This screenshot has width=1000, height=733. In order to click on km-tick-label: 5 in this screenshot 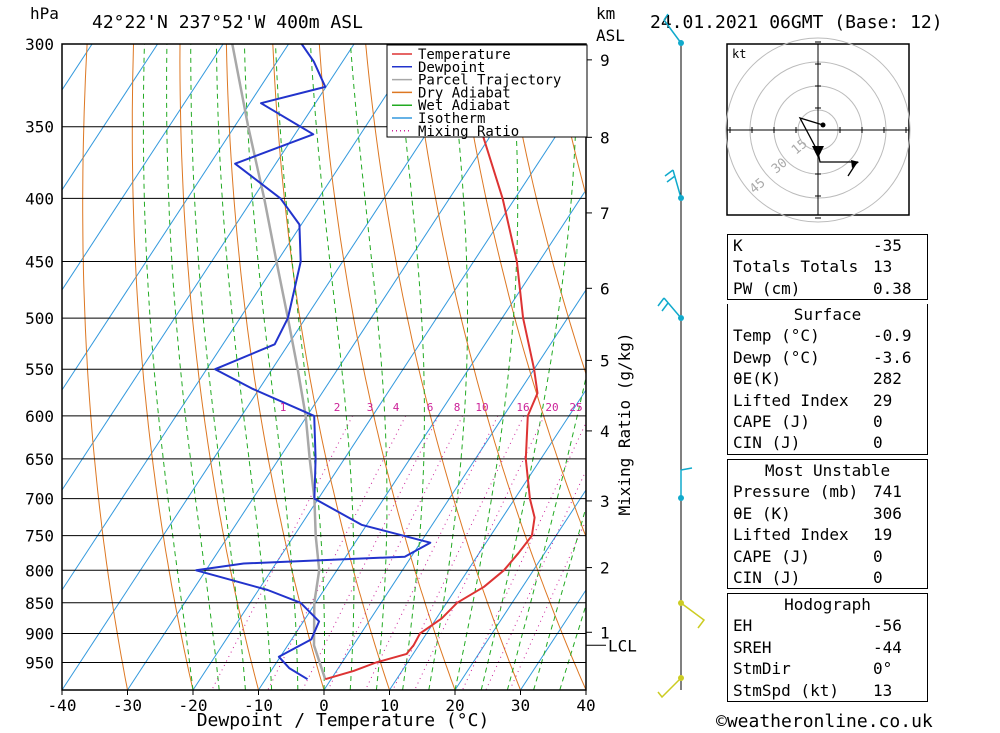, I will do `click(605, 360)`.